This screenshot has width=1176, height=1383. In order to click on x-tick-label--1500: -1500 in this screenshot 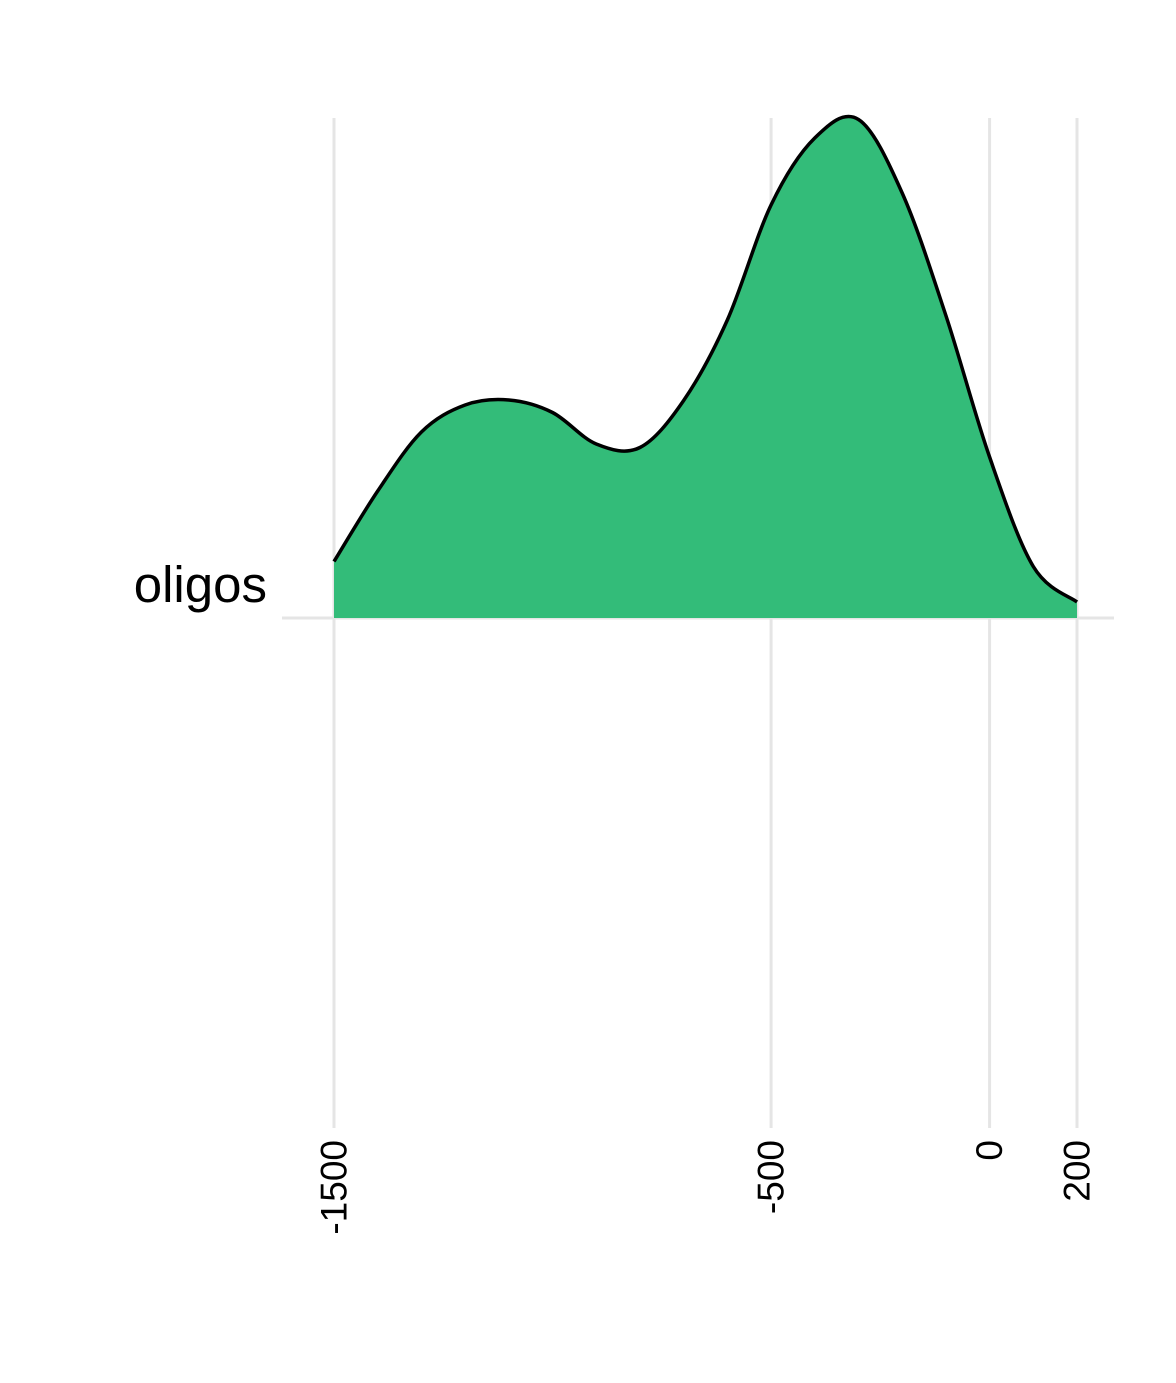, I will do `click(334, 1187)`.